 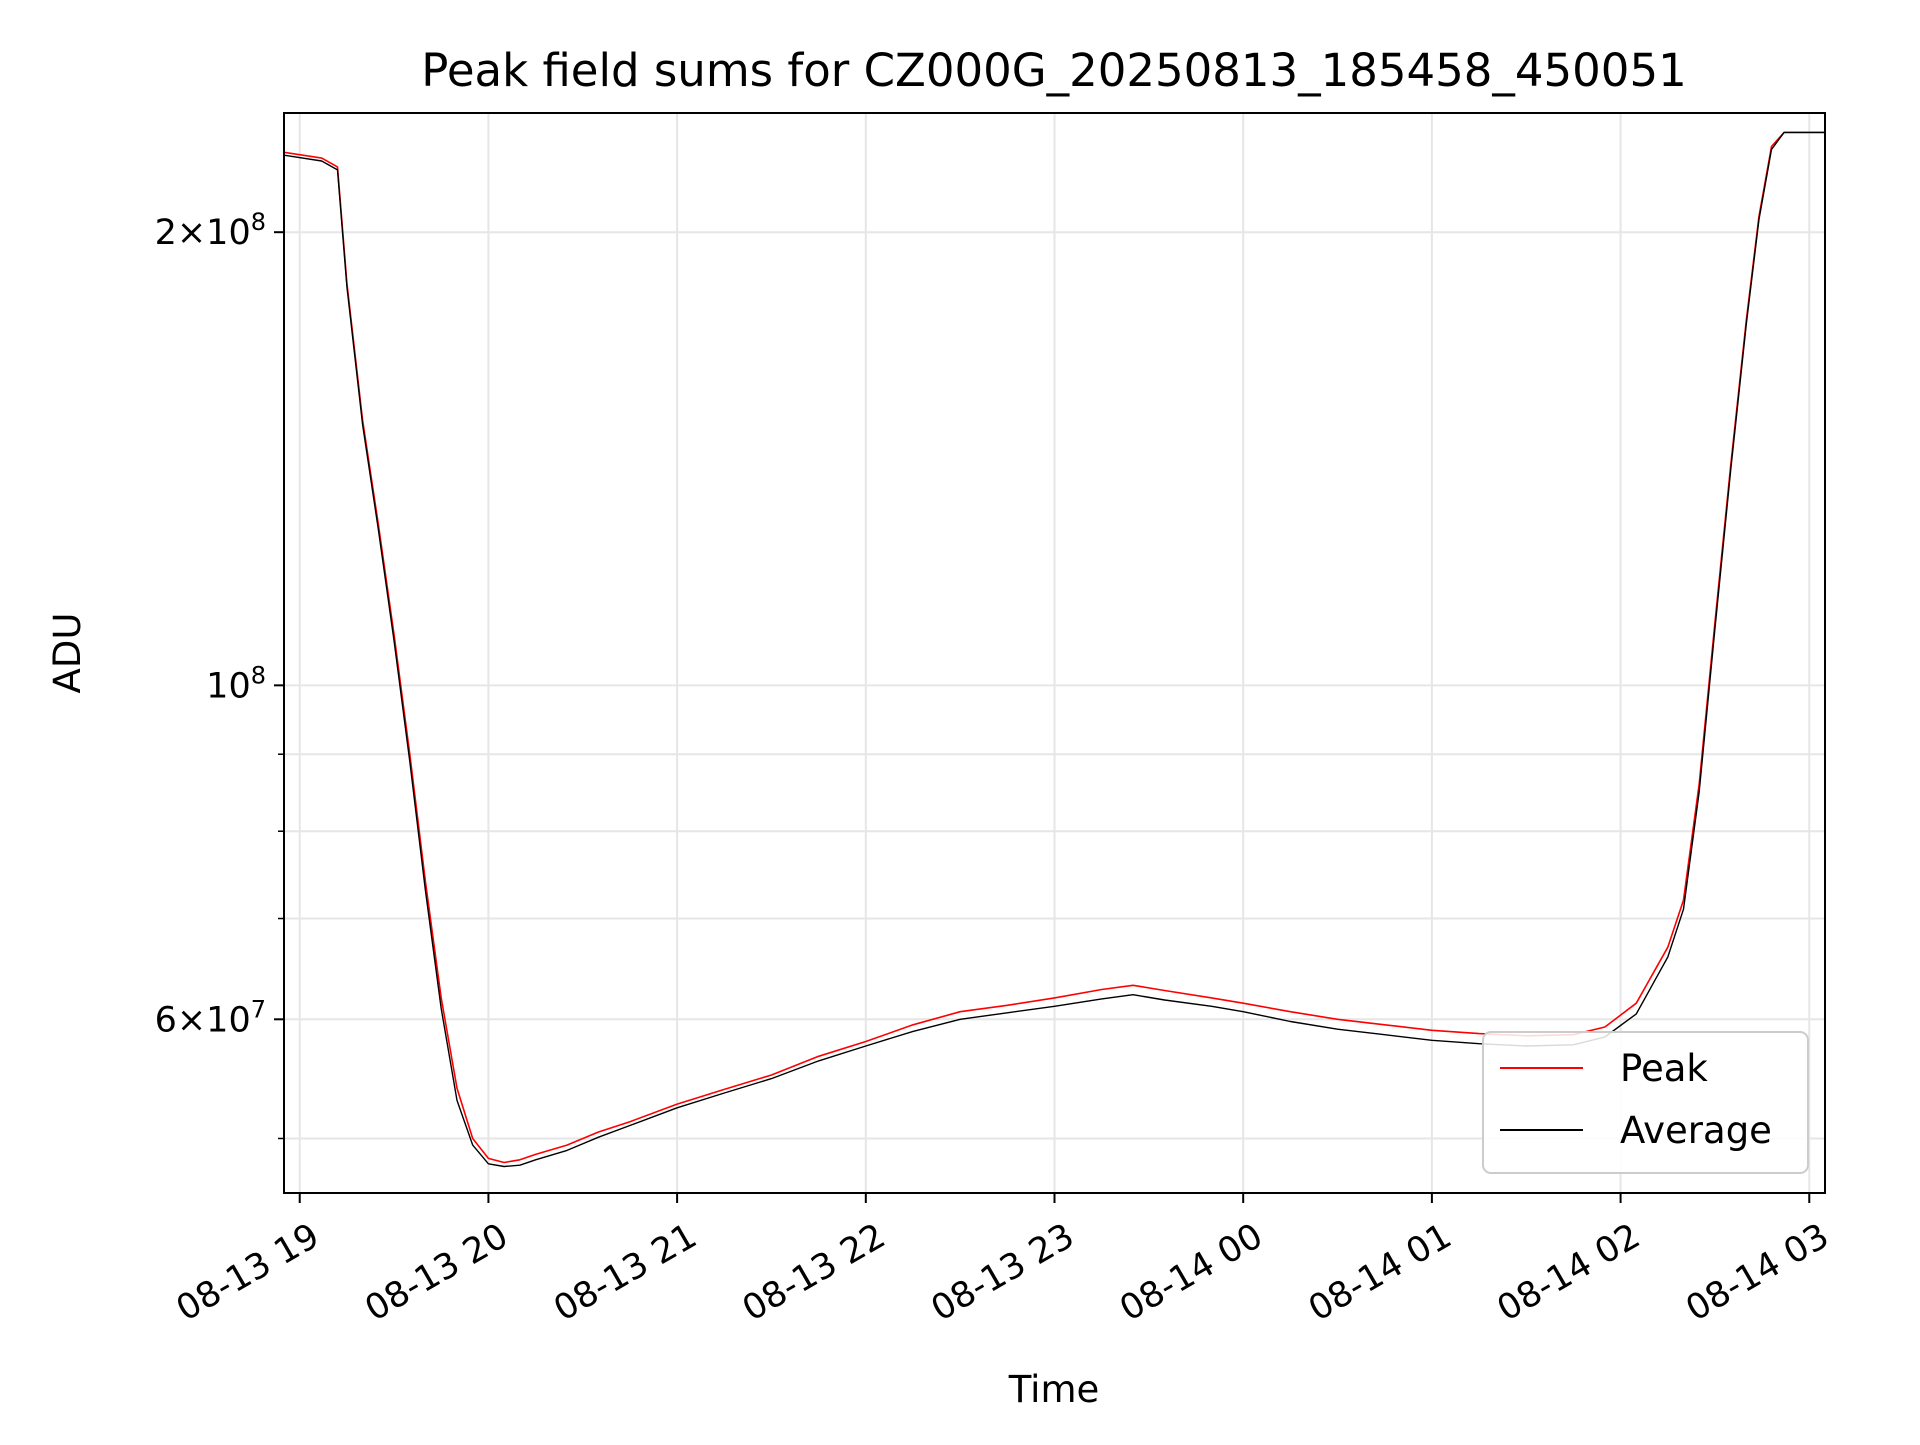 What do you see at coordinates (67, 653) in the screenshot?
I see `y-axis-label: ADU` at bounding box center [67, 653].